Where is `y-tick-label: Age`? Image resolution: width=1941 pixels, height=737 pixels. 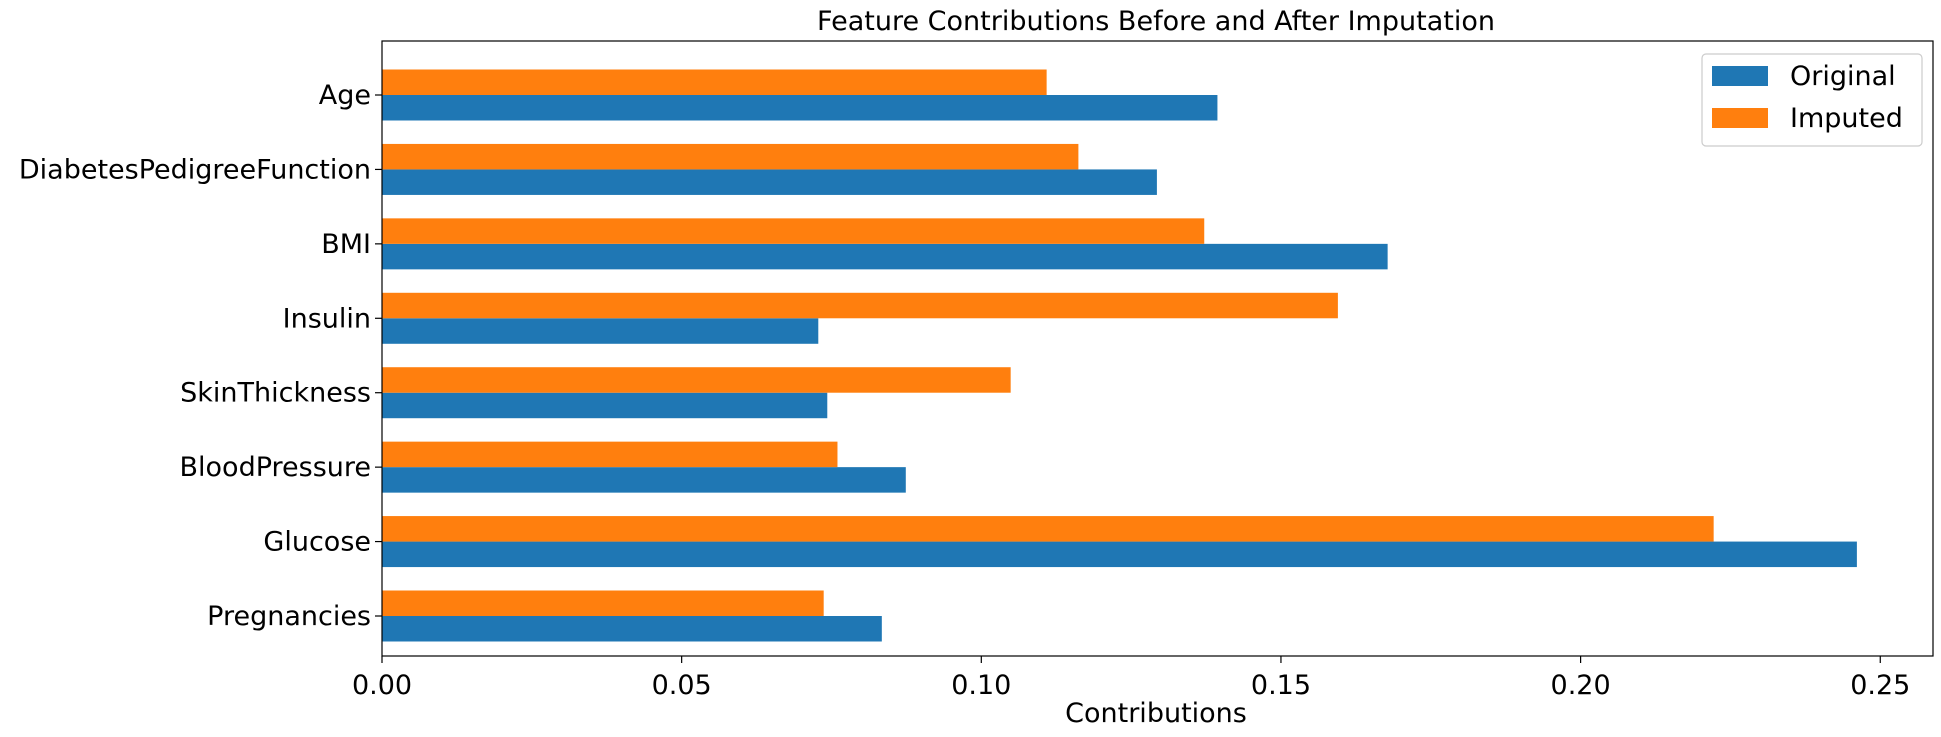 y-tick-label: Age is located at coordinates (345, 95).